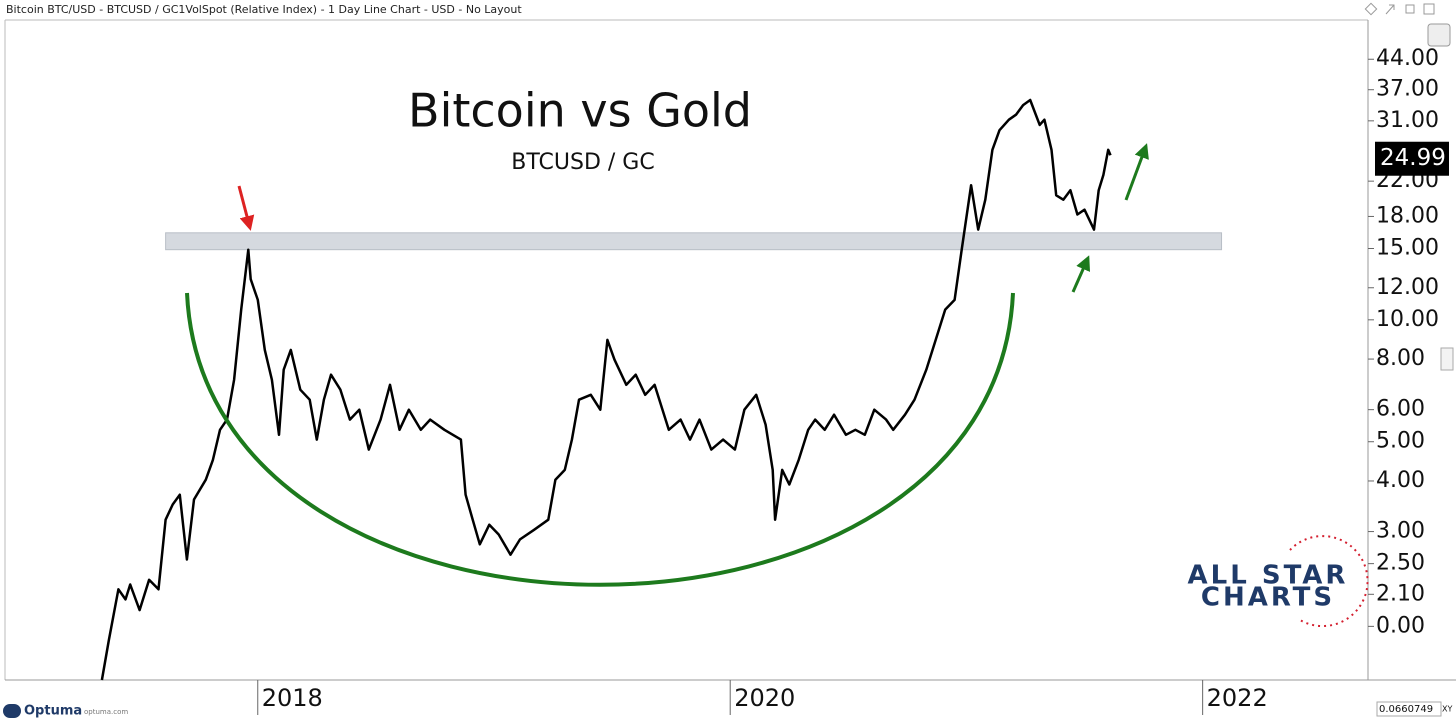 Image resolution: width=1456 pixels, height=723 pixels. Describe the element at coordinates (12, 711) in the screenshot. I see `optuma-icon` at that location.